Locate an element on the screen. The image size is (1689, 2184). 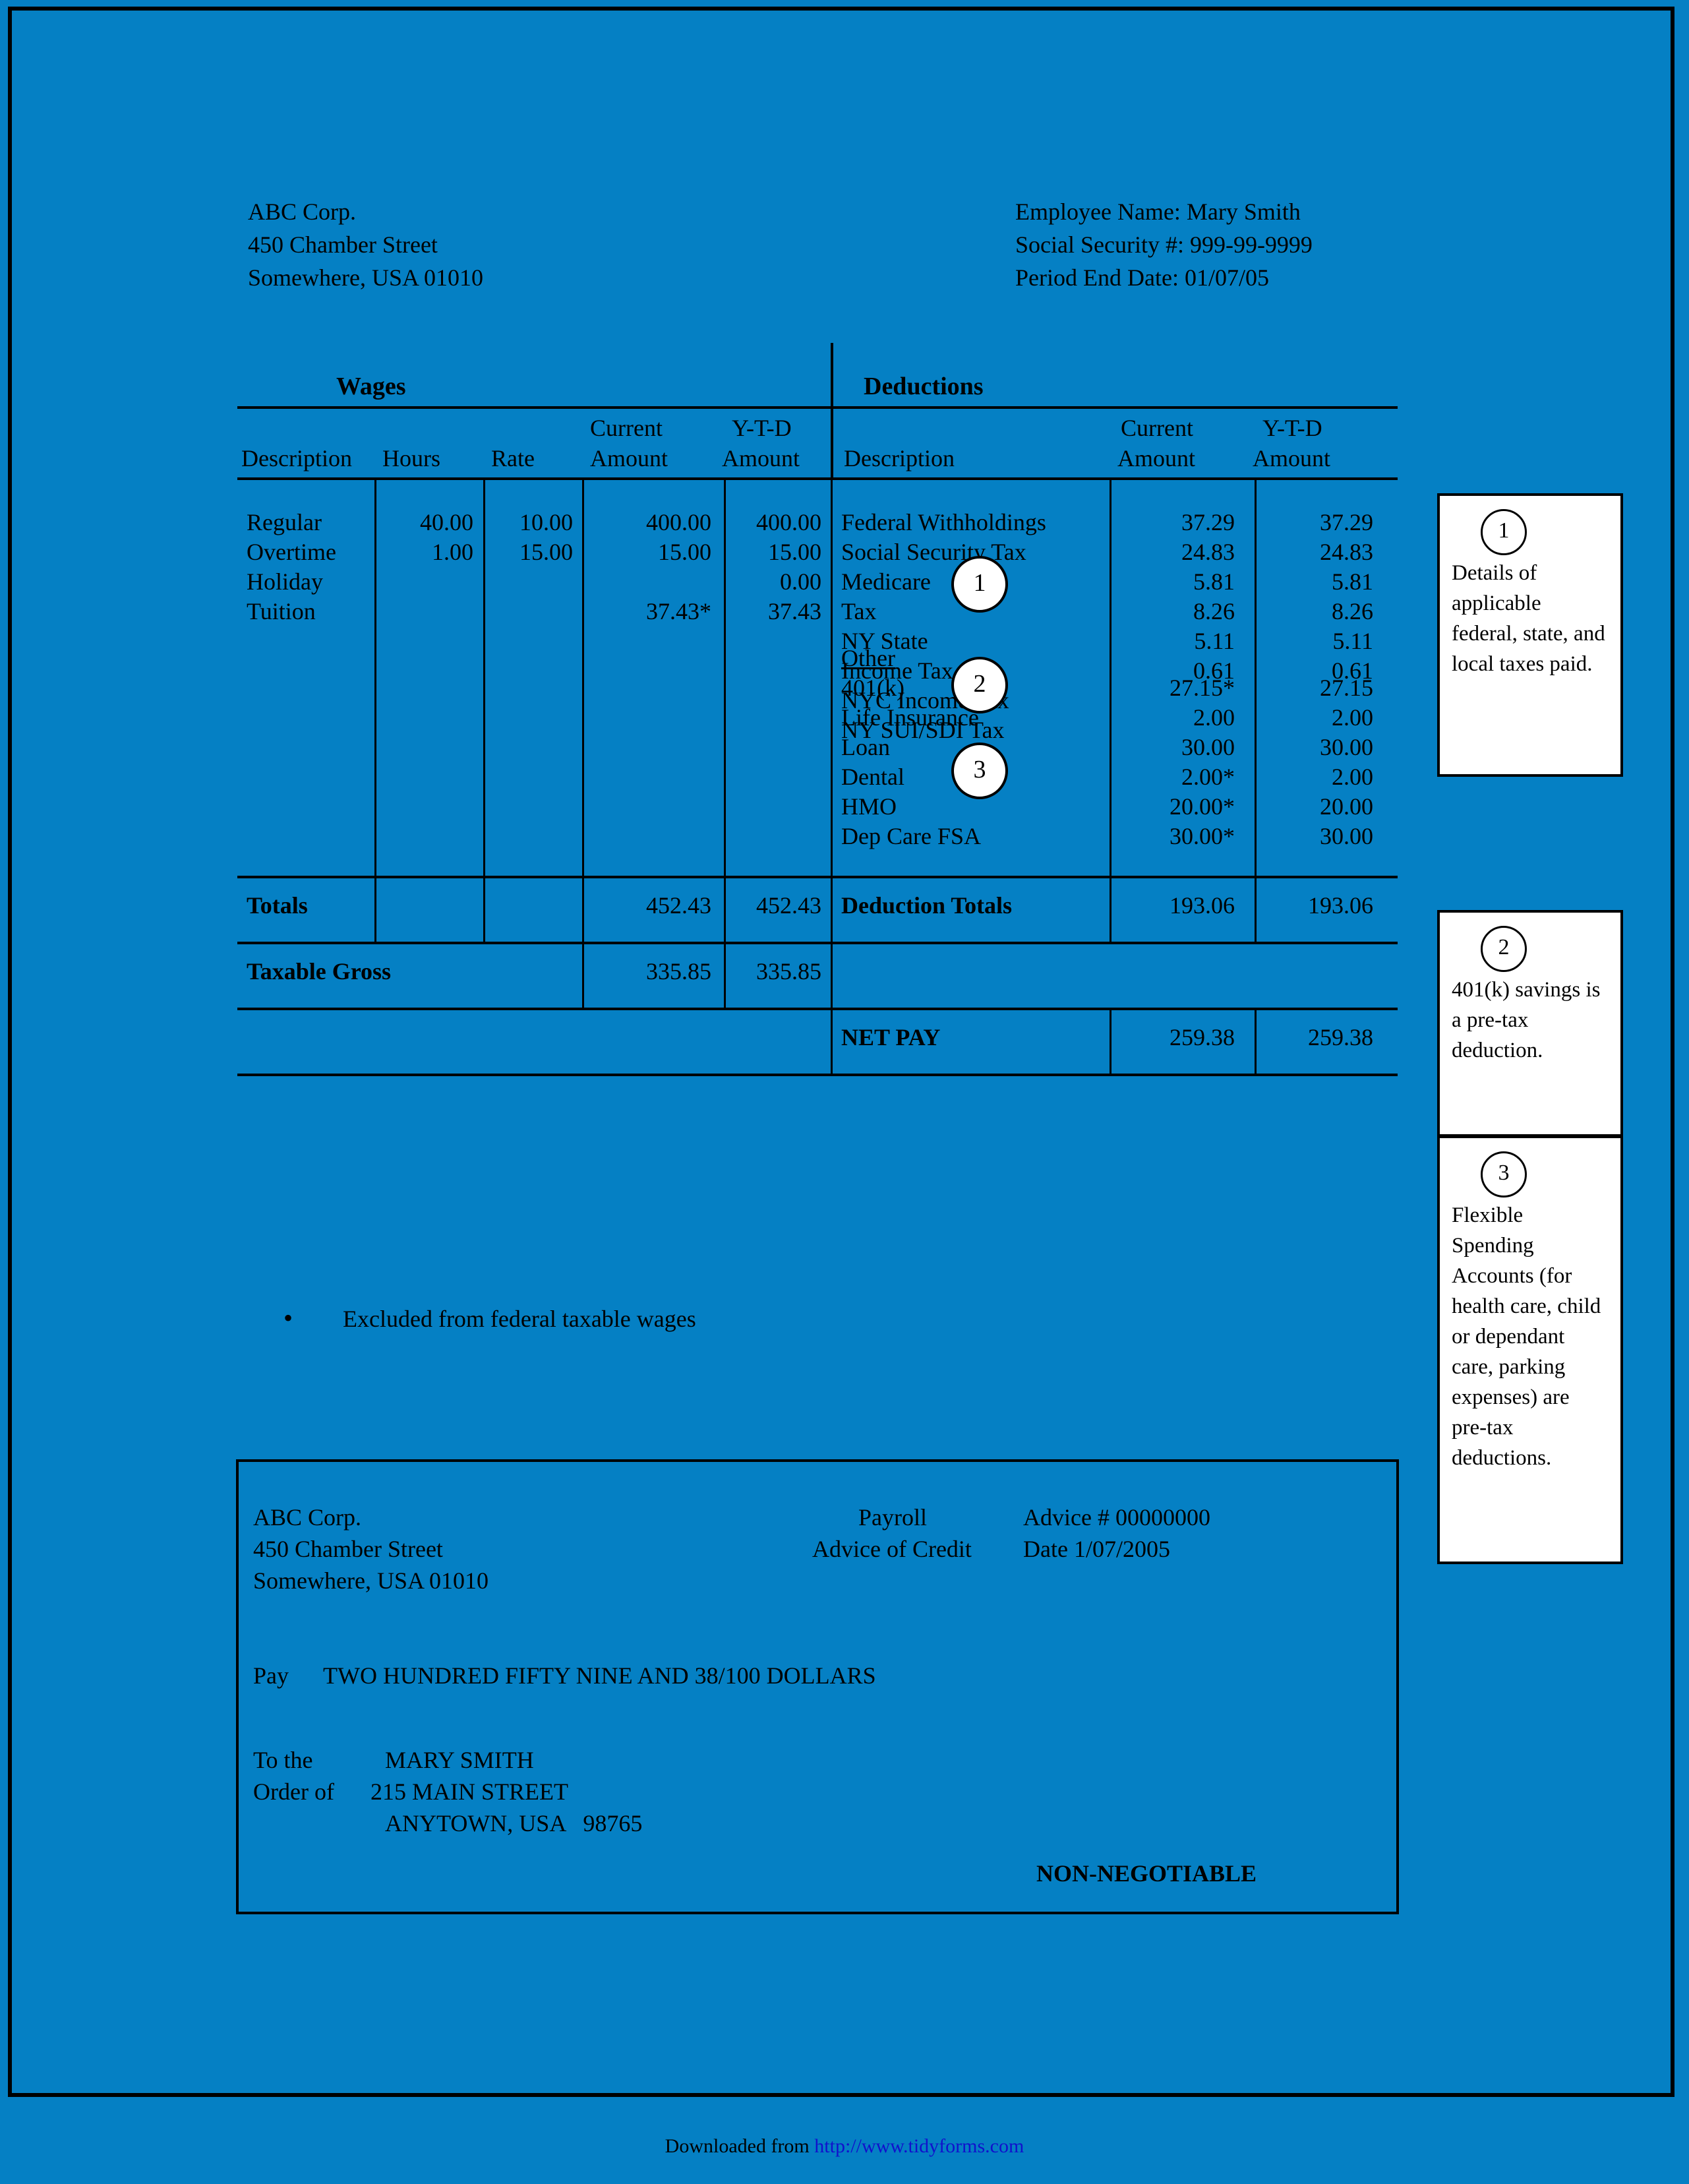
table-marker-1: 1 is located at coordinates (979, 584).